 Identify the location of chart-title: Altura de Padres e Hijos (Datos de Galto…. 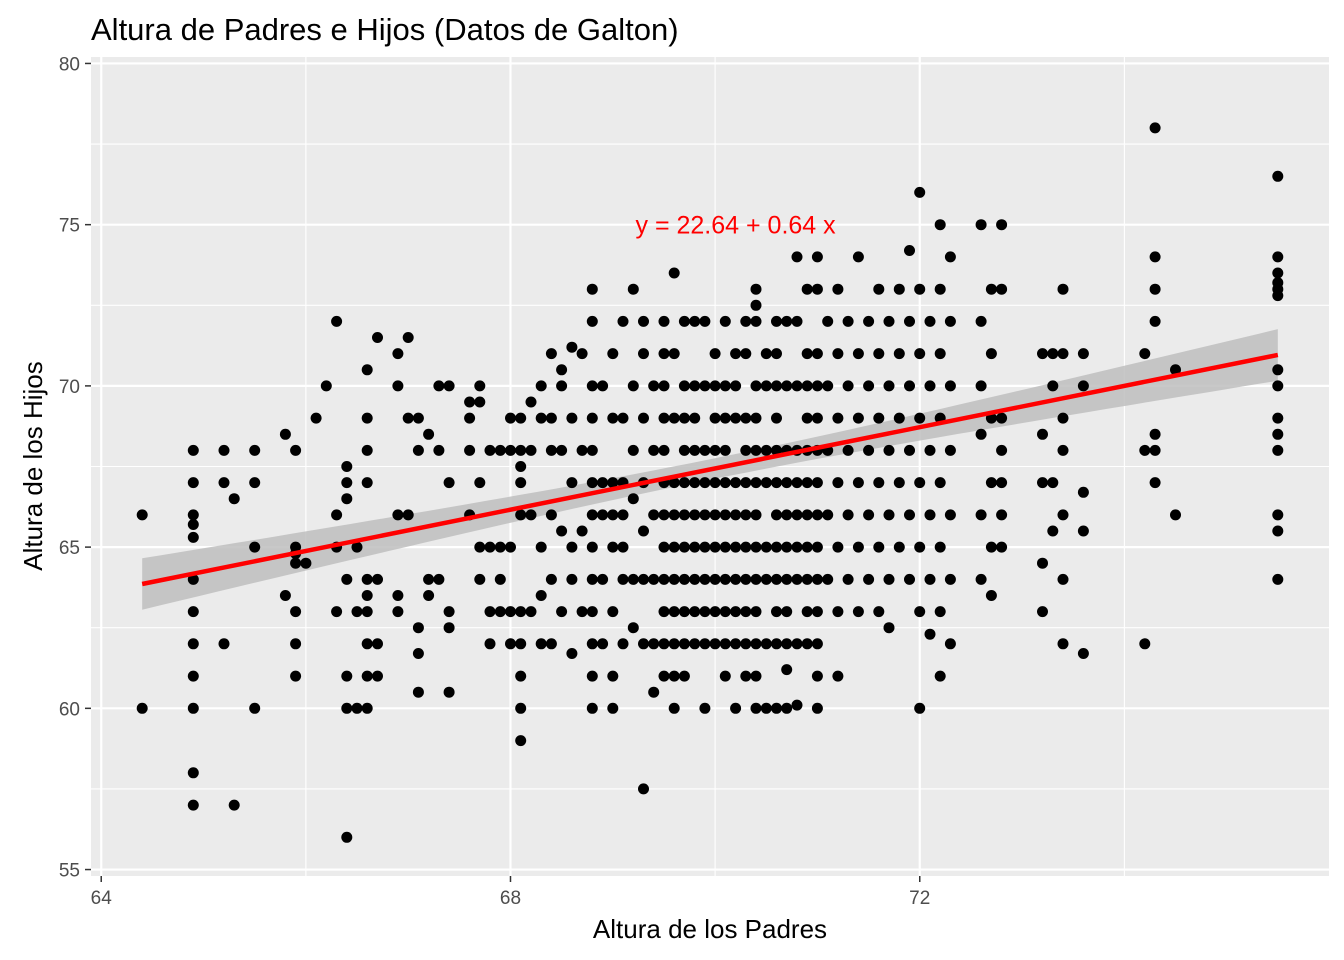
(385, 29).